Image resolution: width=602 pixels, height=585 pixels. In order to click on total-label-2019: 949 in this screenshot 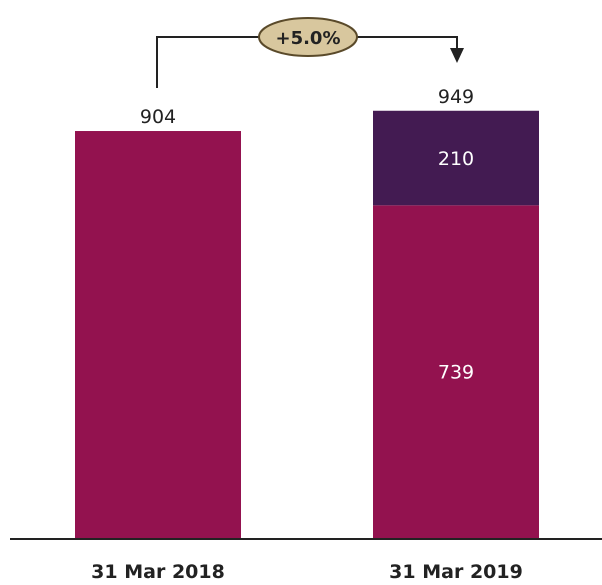, I will do `click(456, 97)`.